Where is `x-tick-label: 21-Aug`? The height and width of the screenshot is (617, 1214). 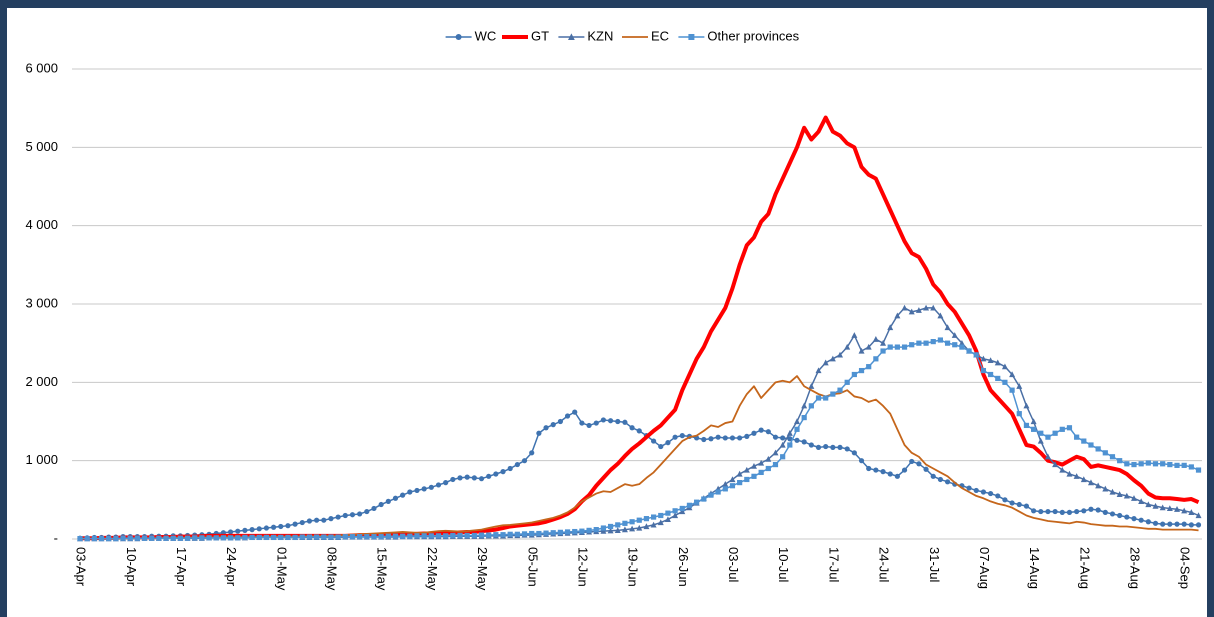 x-tick-label: 21-Aug is located at coordinates (1084, 568).